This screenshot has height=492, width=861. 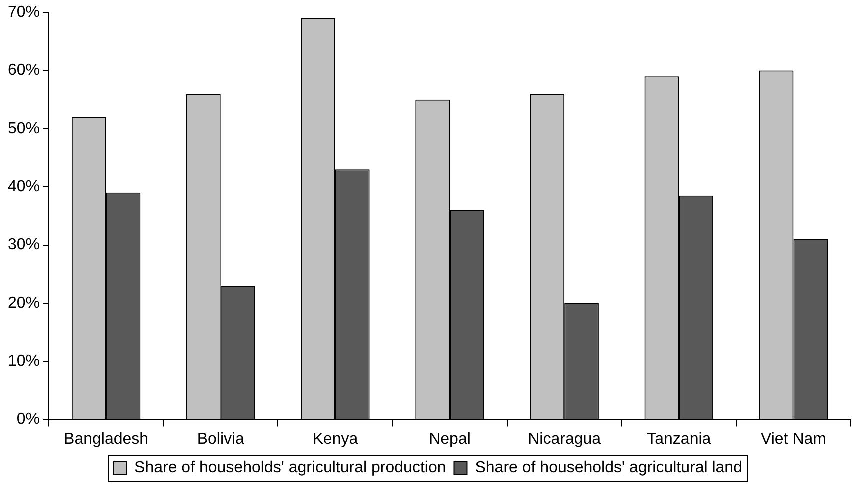 I want to click on legend-label: Share of households' agricultural land, so click(x=608, y=467).